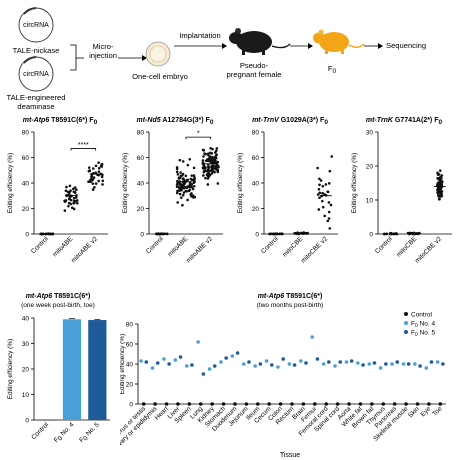 The image size is (462, 460). What do you see at coordinates (266, 120) in the screenshot?
I see `title-gene: mt-TrnV` at bounding box center [266, 120].